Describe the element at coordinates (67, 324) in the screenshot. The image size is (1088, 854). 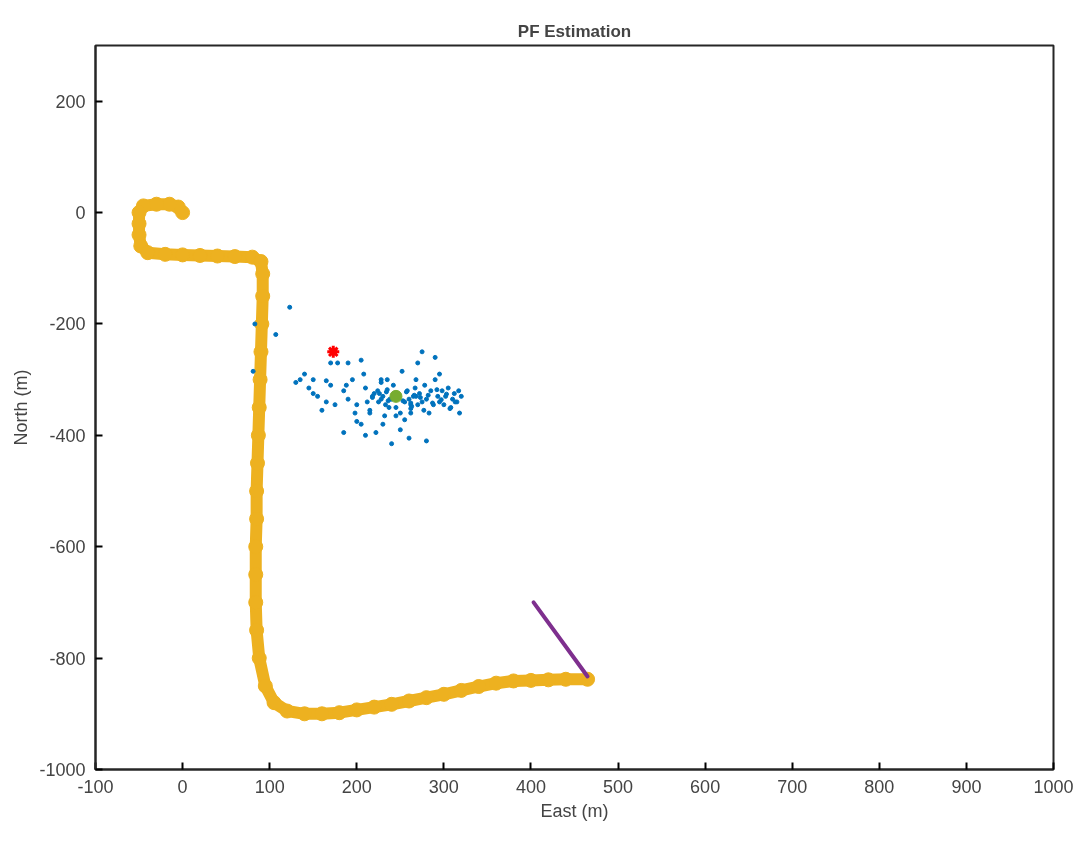
I see `y-tick-label: -200` at that location.